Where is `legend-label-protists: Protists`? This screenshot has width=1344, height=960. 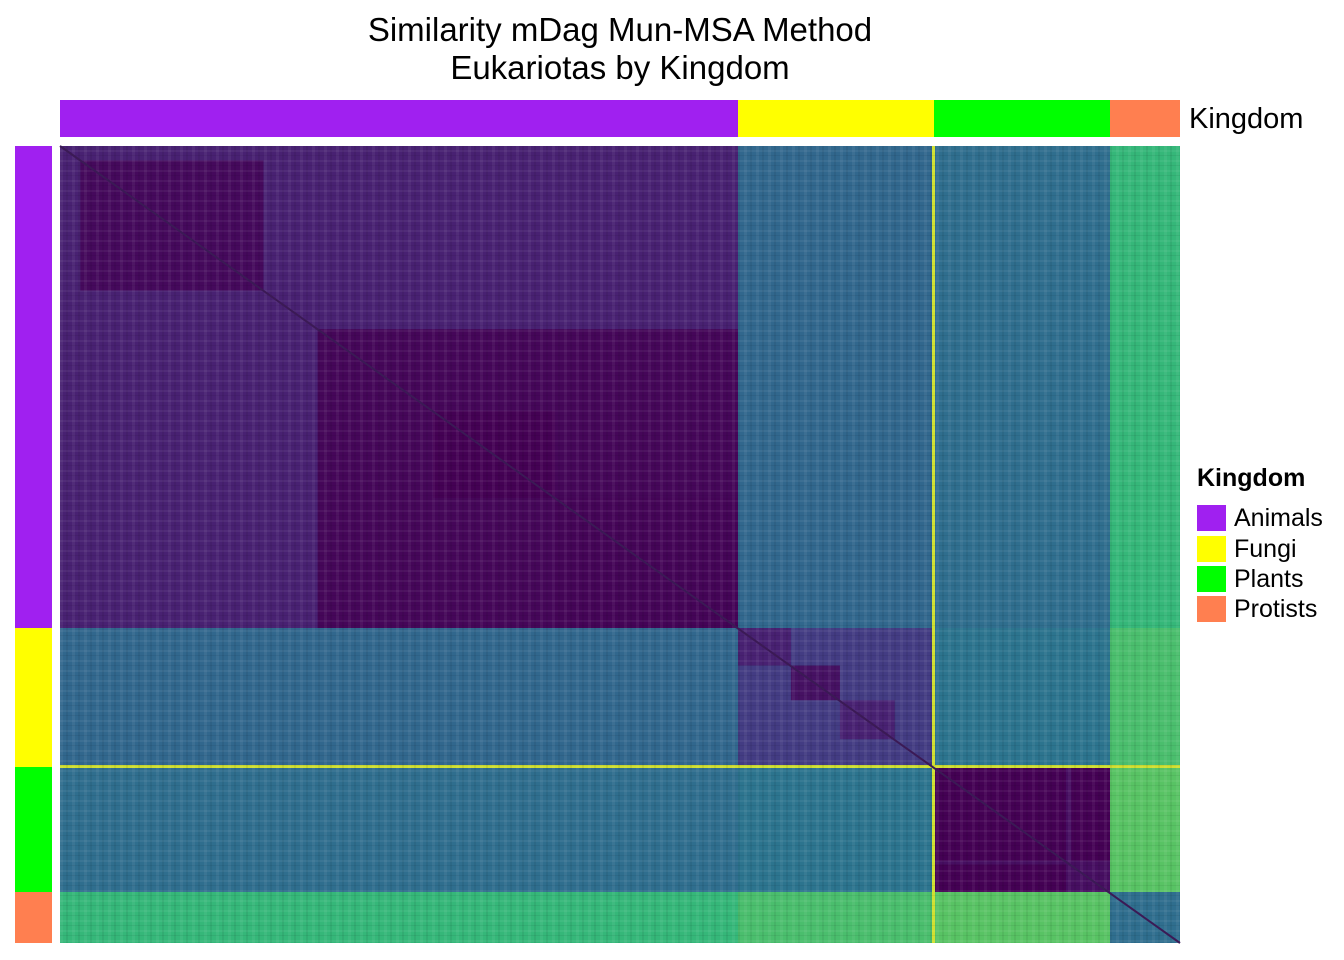 legend-label-protists: Protists is located at coordinates (1275, 609).